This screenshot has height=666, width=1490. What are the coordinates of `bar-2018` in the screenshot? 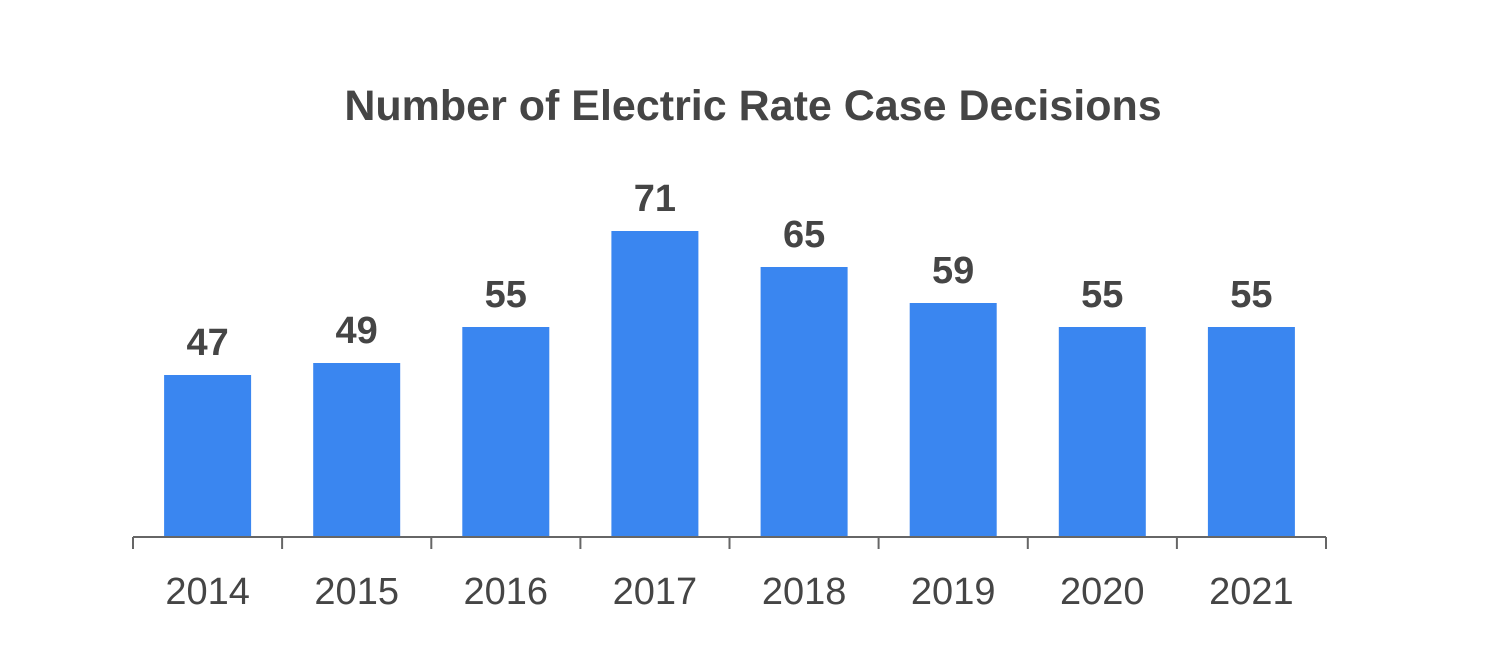 It's located at (804, 402).